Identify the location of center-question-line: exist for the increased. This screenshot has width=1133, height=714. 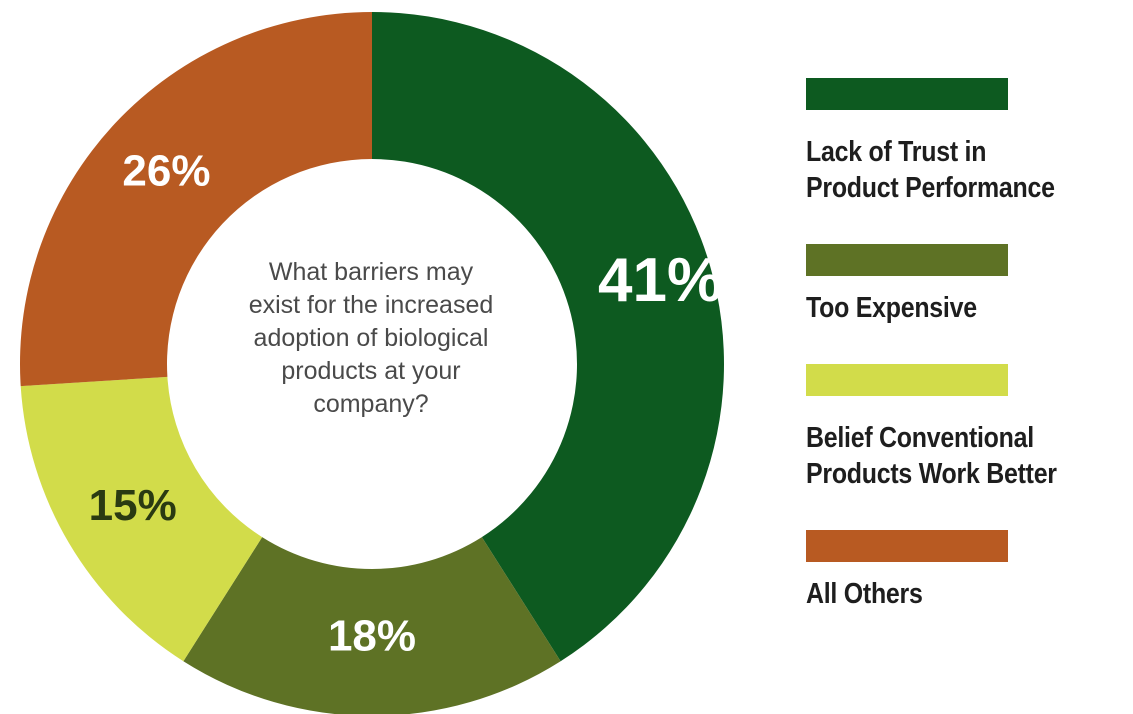
(371, 305).